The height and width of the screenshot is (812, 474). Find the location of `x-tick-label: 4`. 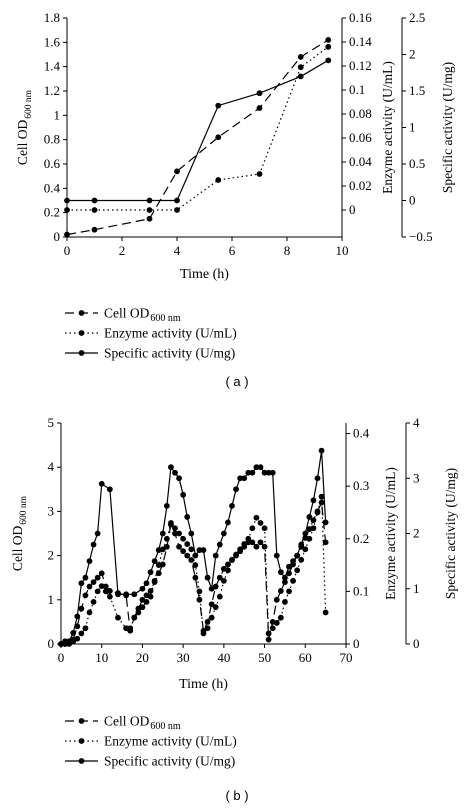

x-tick-label: 4 is located at coordinates (177, 250).